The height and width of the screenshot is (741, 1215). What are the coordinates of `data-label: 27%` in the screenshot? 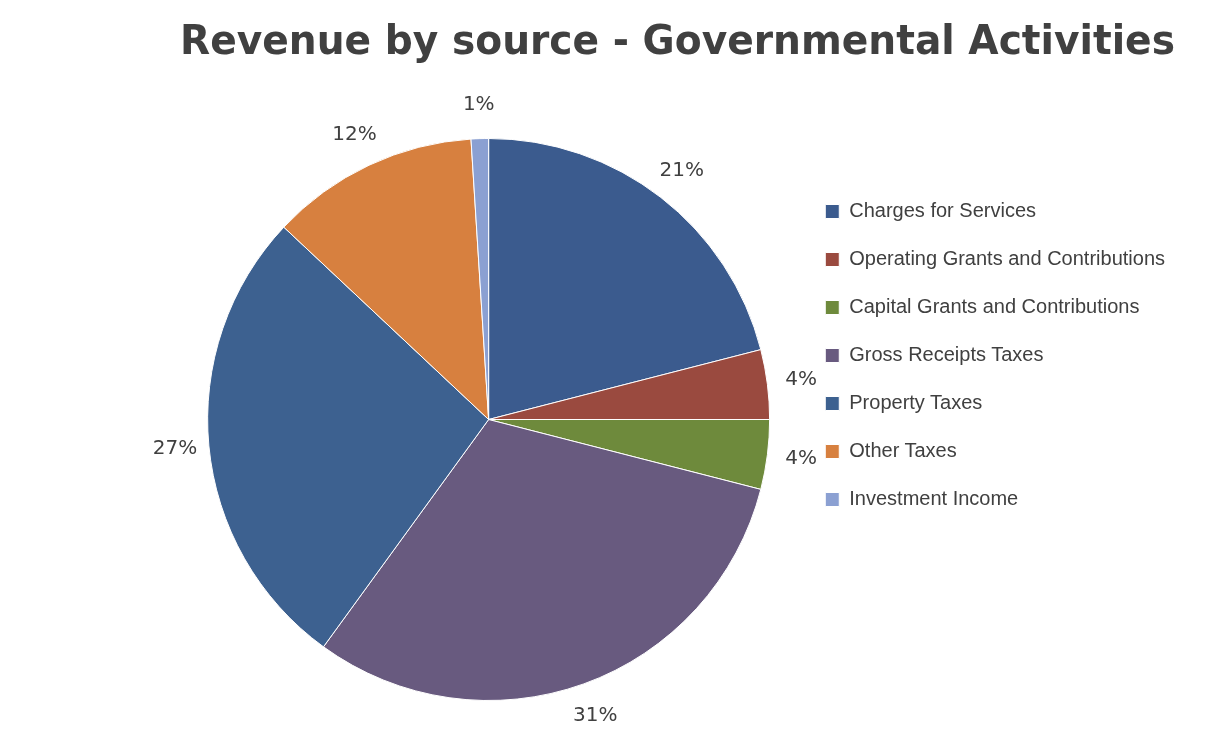 It's located at (175, 447).